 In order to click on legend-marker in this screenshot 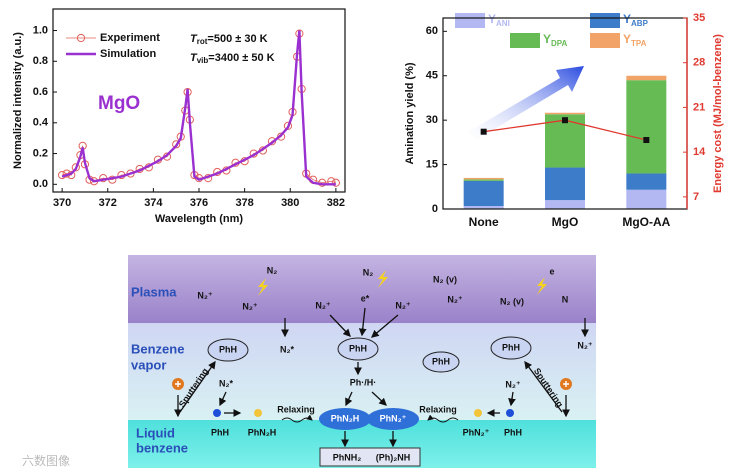, I will do `click(81, 38)`.